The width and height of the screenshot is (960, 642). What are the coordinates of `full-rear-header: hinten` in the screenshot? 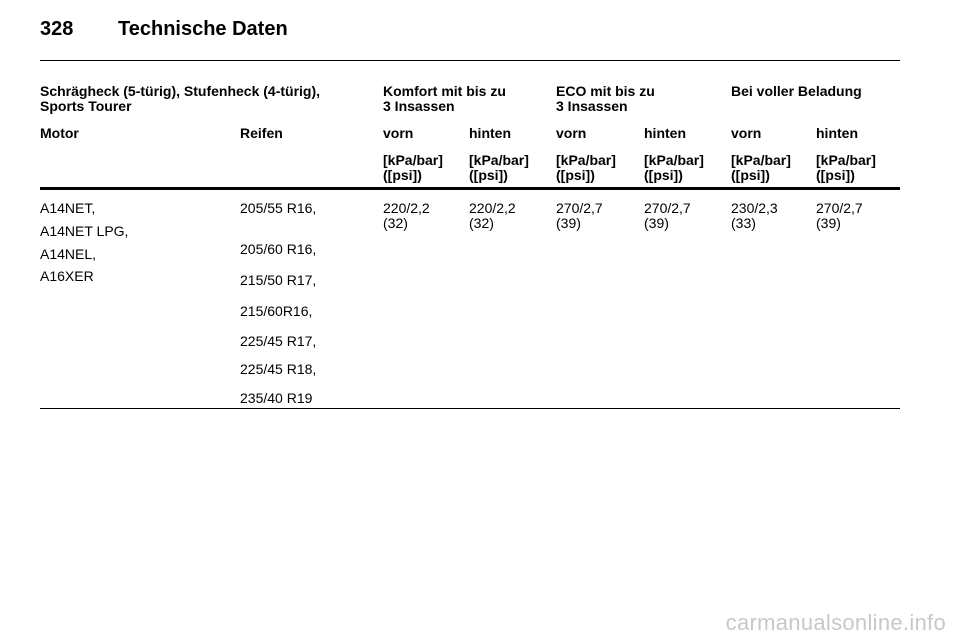 It's located at (837, 133).